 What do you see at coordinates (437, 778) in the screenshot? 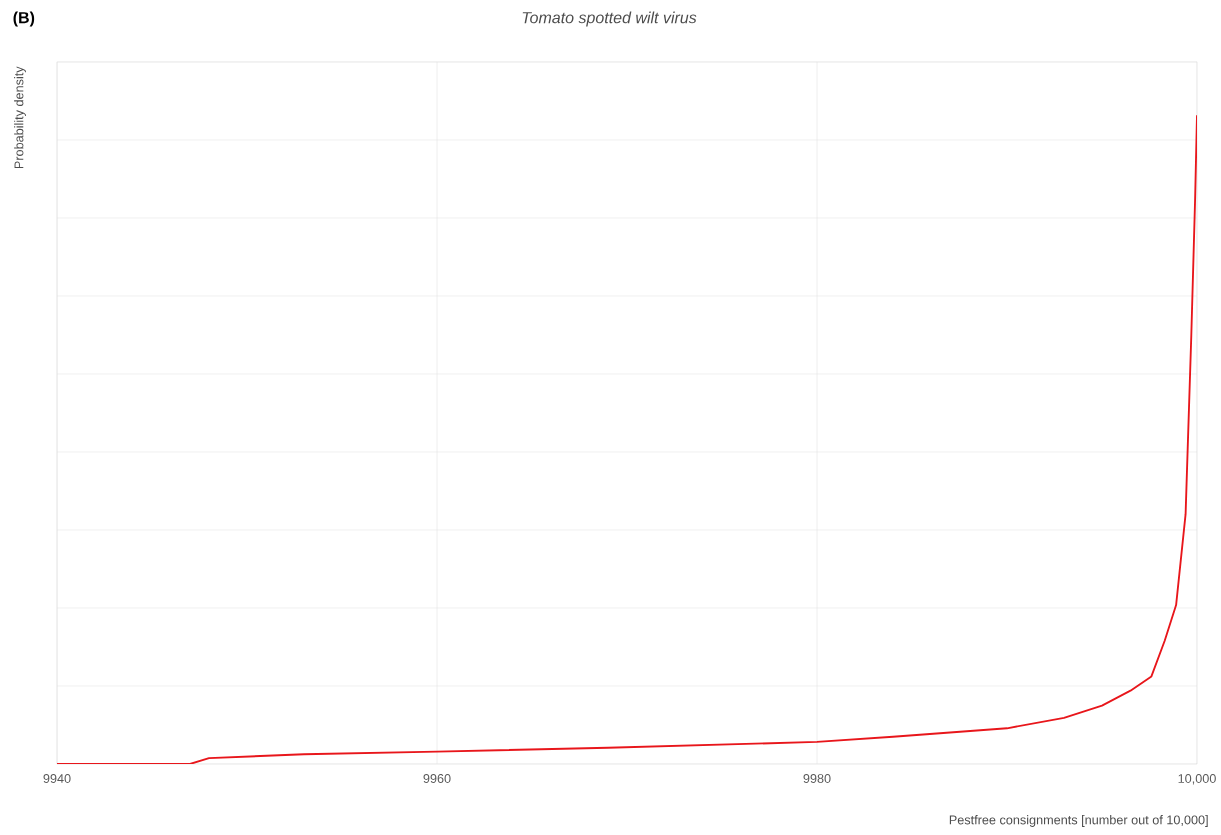
I see `x-tick-label: 9960` at bounding box center [437, 778].